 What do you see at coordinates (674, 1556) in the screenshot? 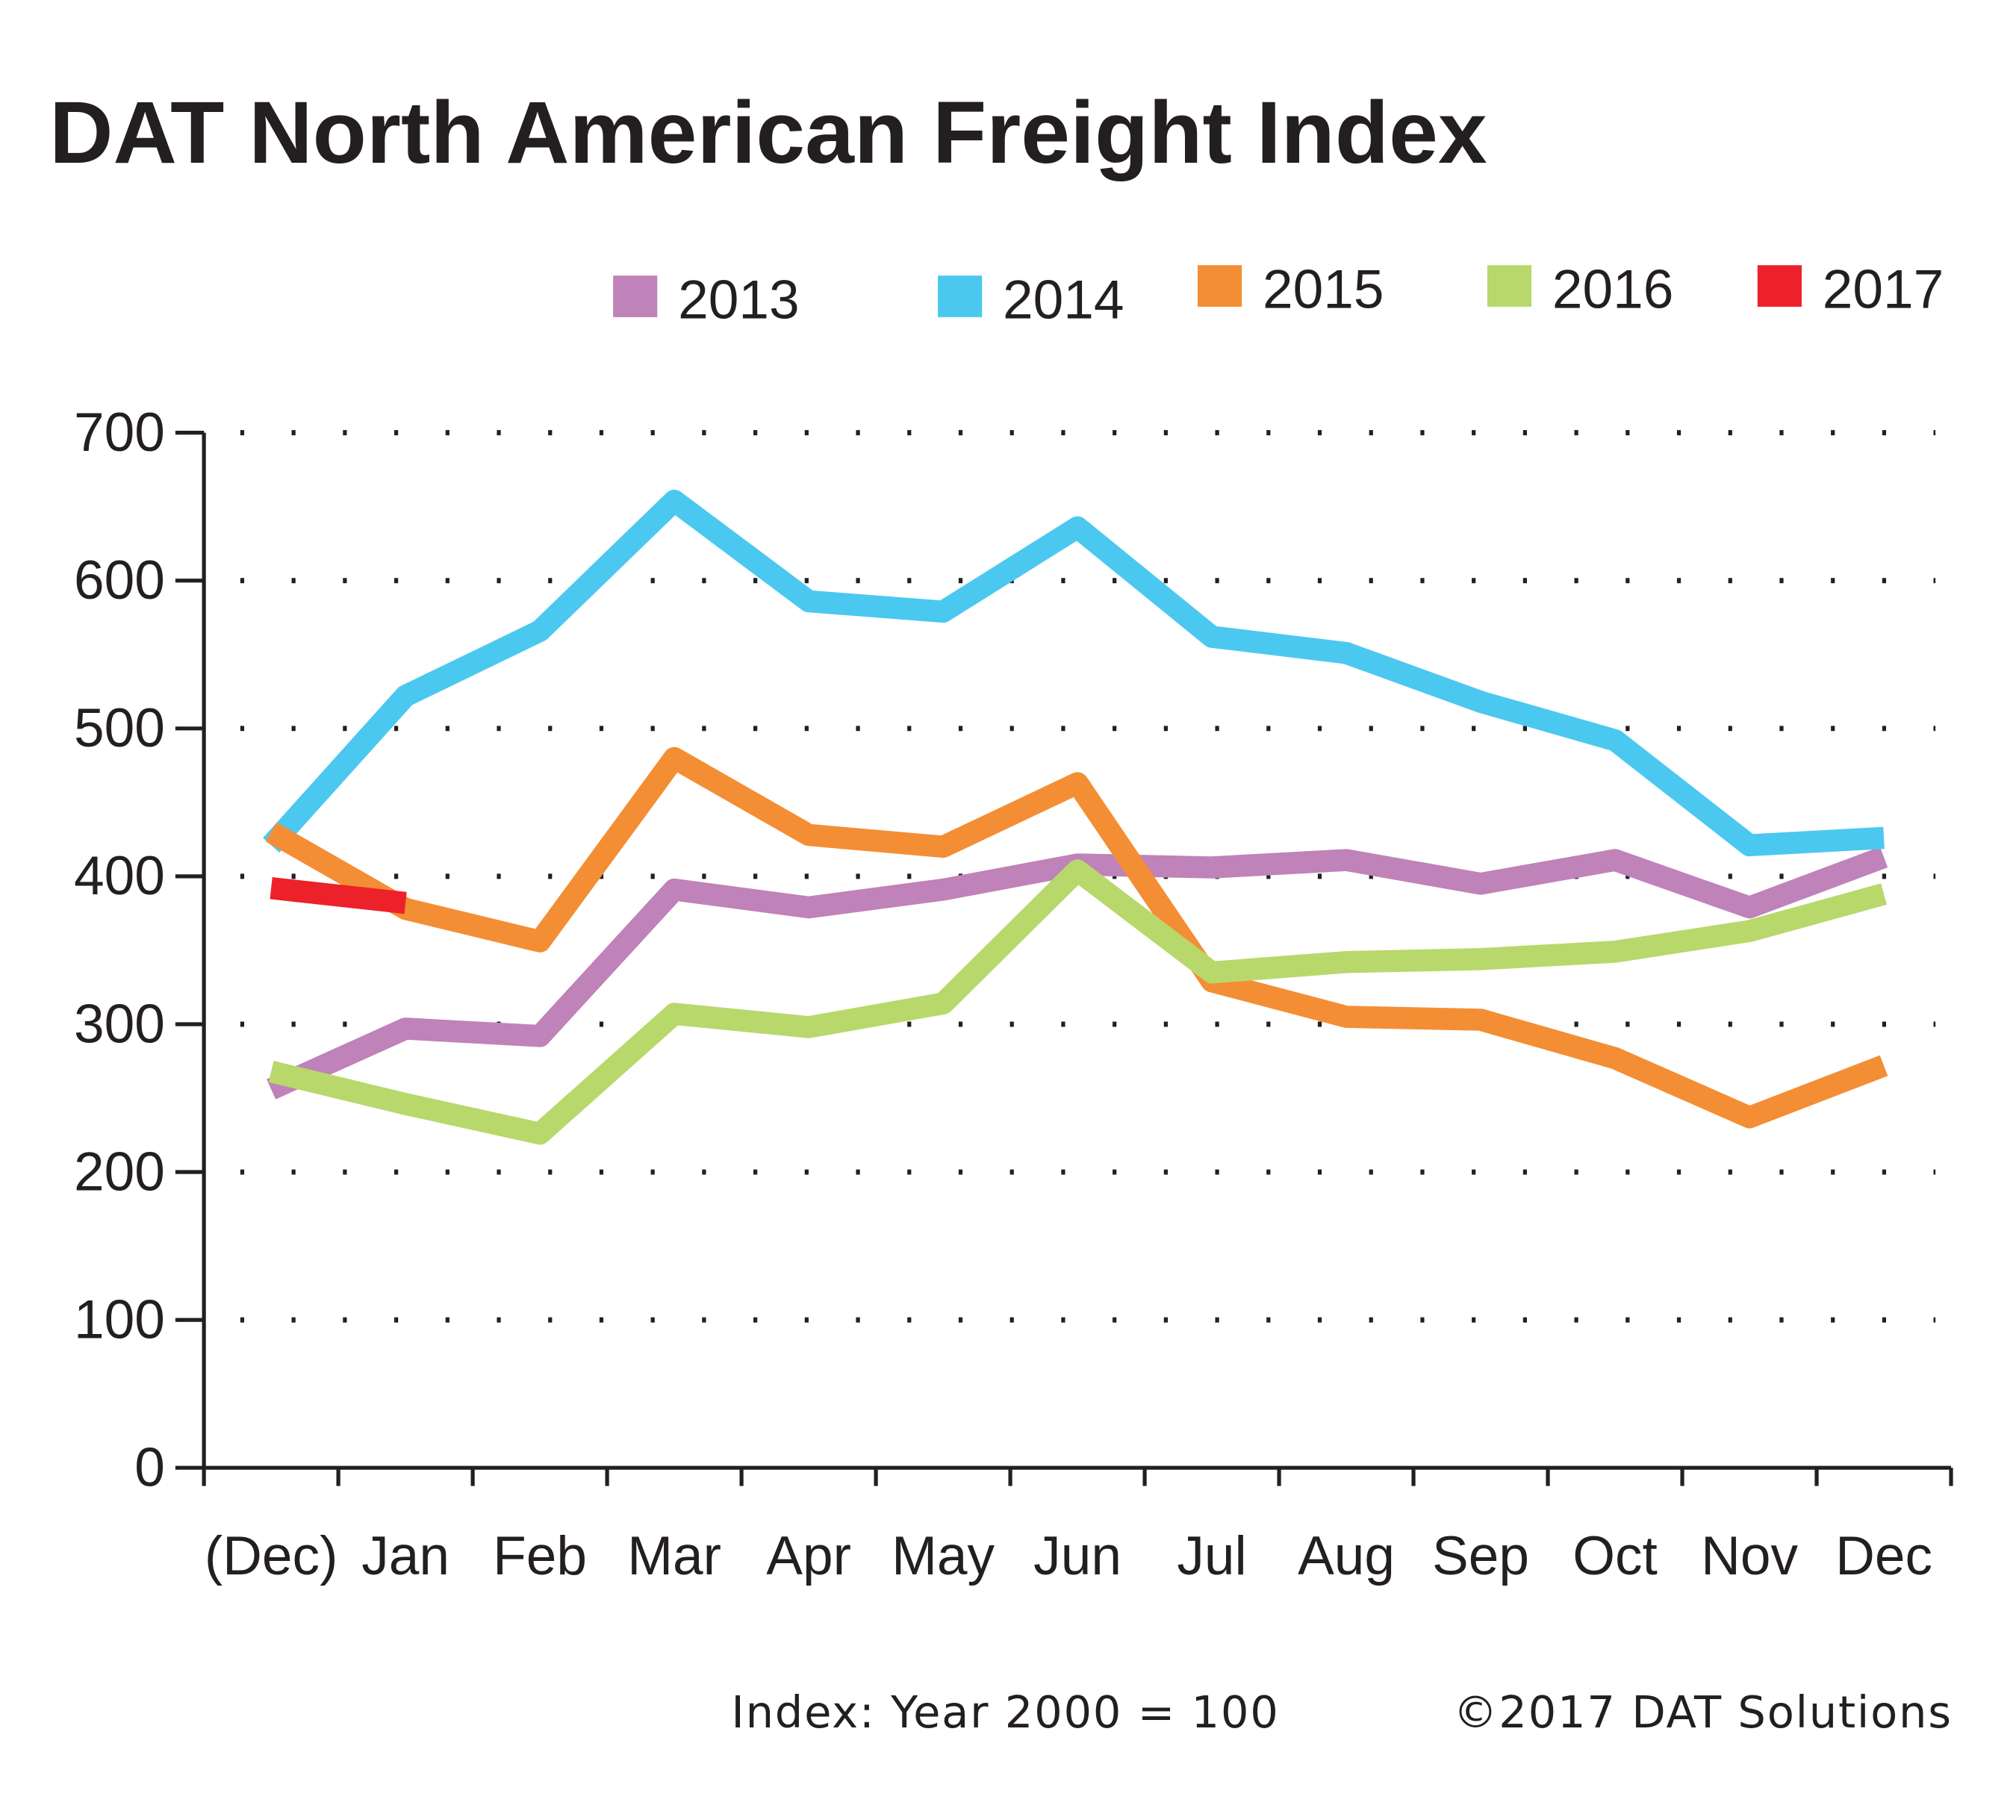
I see `x-tick-label: Mar` at bounding box center [674, 1556].